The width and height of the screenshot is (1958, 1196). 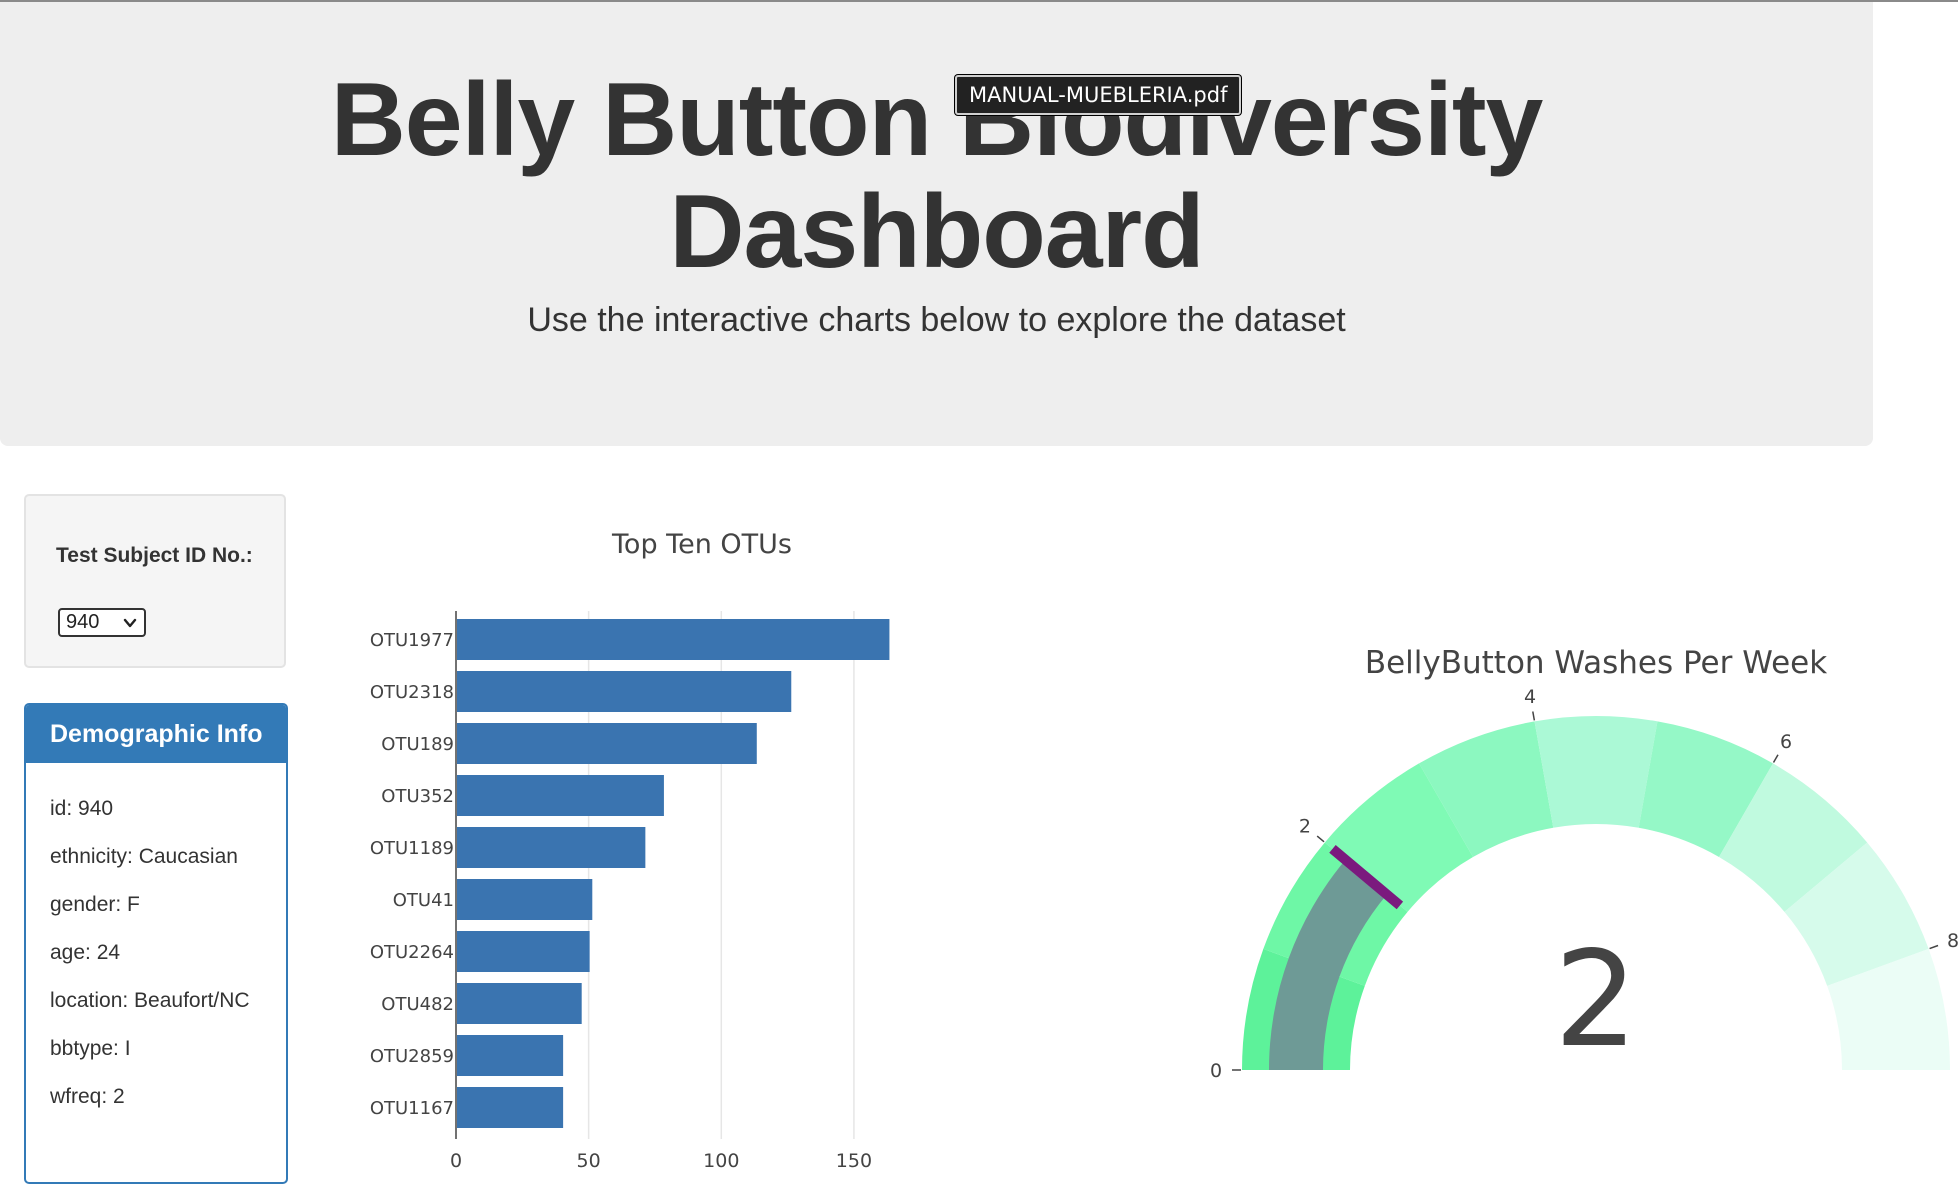 I want to click on bar-otu1977, so click(x=673, y=639).